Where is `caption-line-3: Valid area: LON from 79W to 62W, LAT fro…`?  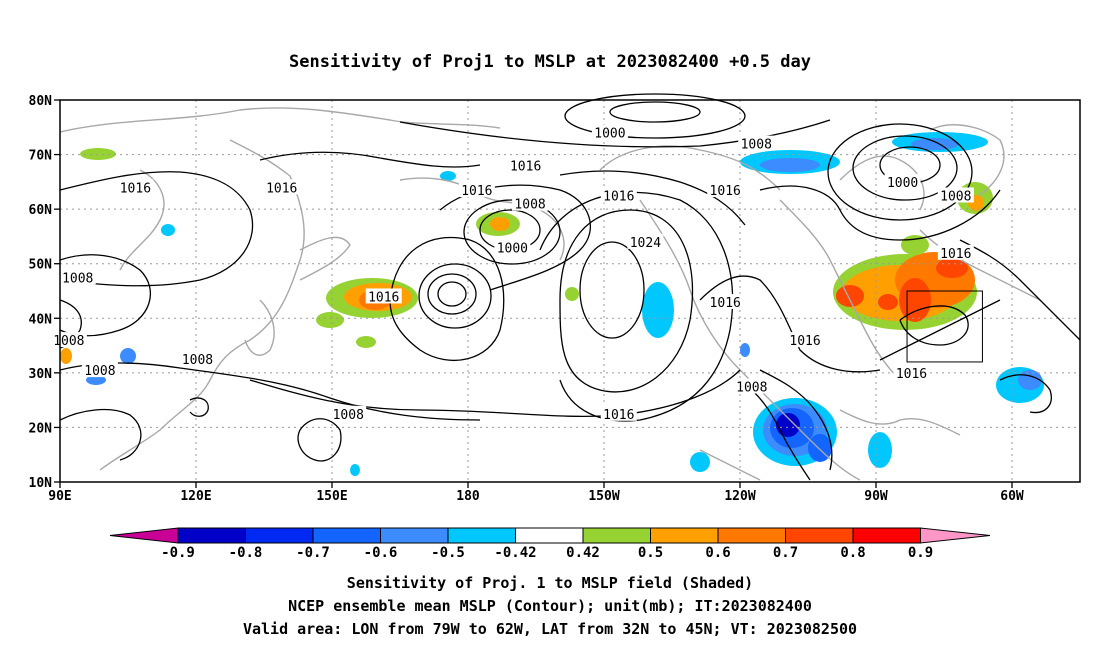
caption-line-3: Valid area: LON from 79W to 62W, LAT fro… is located at coordinates (550, 629).